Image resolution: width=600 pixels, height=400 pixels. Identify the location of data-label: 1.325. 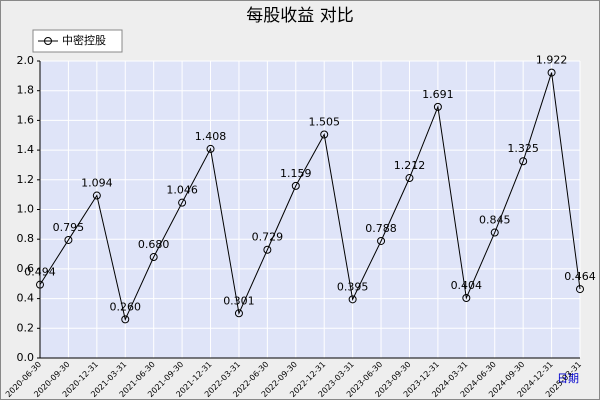
(523, 148).